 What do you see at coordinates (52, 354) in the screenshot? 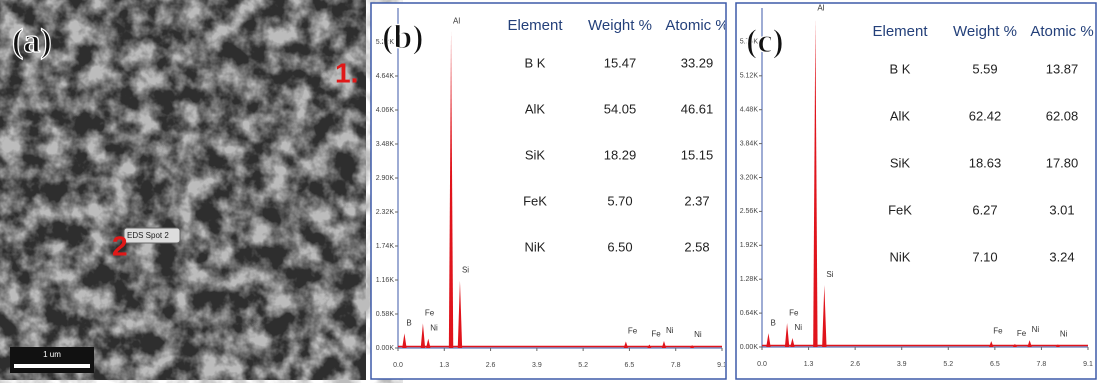
I see `scale-bar-label: 1 um` at bounding box center [52, 354].